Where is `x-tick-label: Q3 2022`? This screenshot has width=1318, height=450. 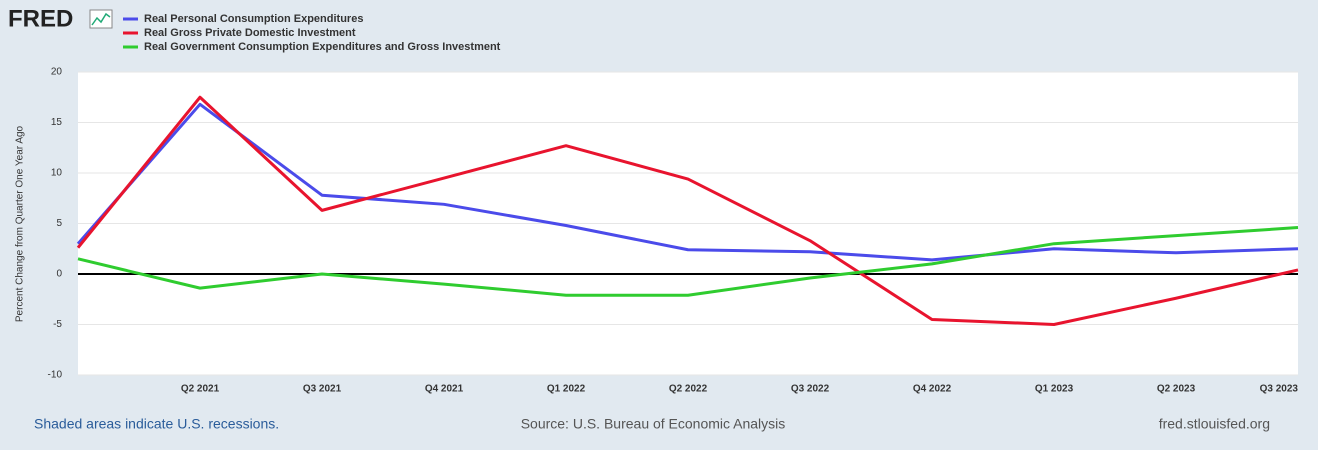 x-tick-label: Q3 2022 is located at coordinates (810, 389).